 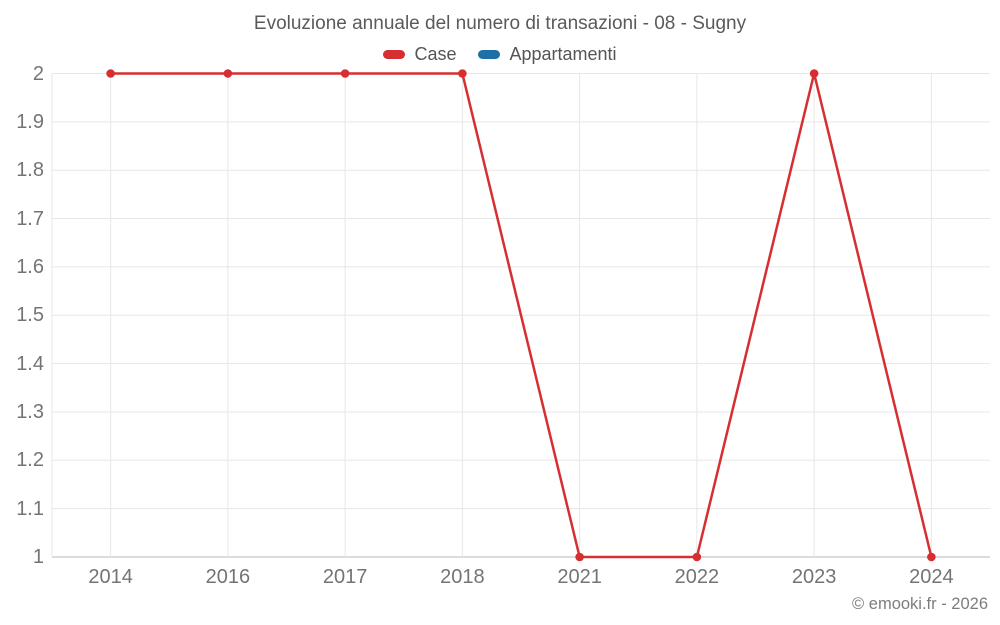 What do you see at coordinates (30, 170) in the screenshot?
I see `y-axis-tick-label: 1.8` at bounding box center [30, 170].